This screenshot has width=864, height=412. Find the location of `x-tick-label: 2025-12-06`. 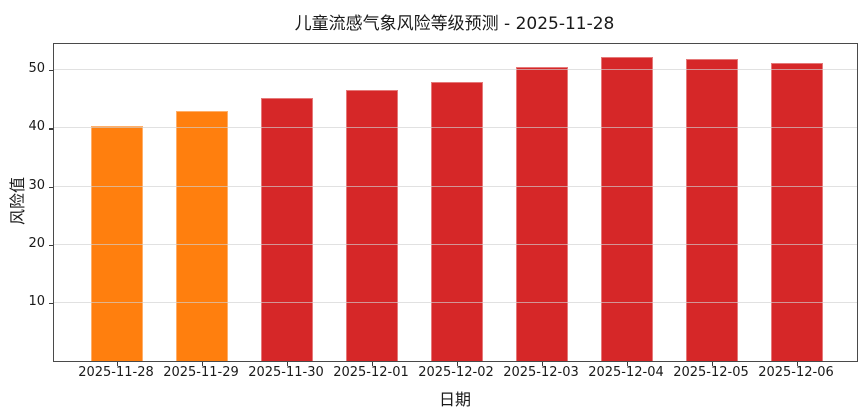

x-tick-label: 2025-12-06 is located at coordinates (796, 372).